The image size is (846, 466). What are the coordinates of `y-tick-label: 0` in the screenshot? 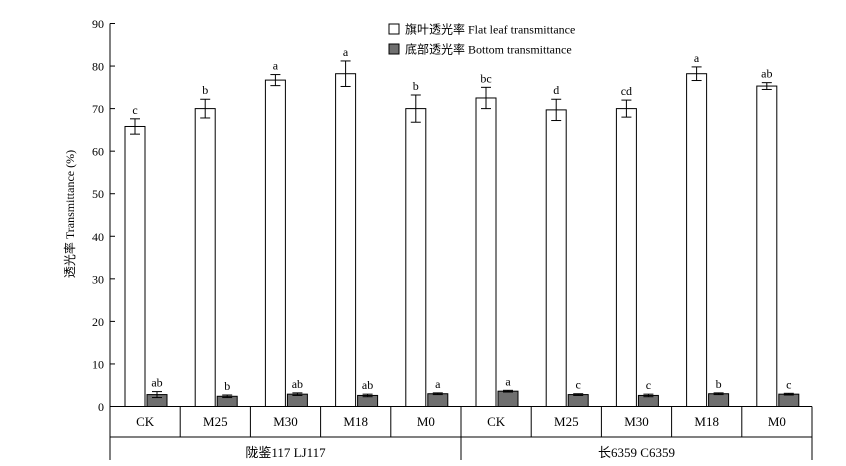 It's located at (101, 407).